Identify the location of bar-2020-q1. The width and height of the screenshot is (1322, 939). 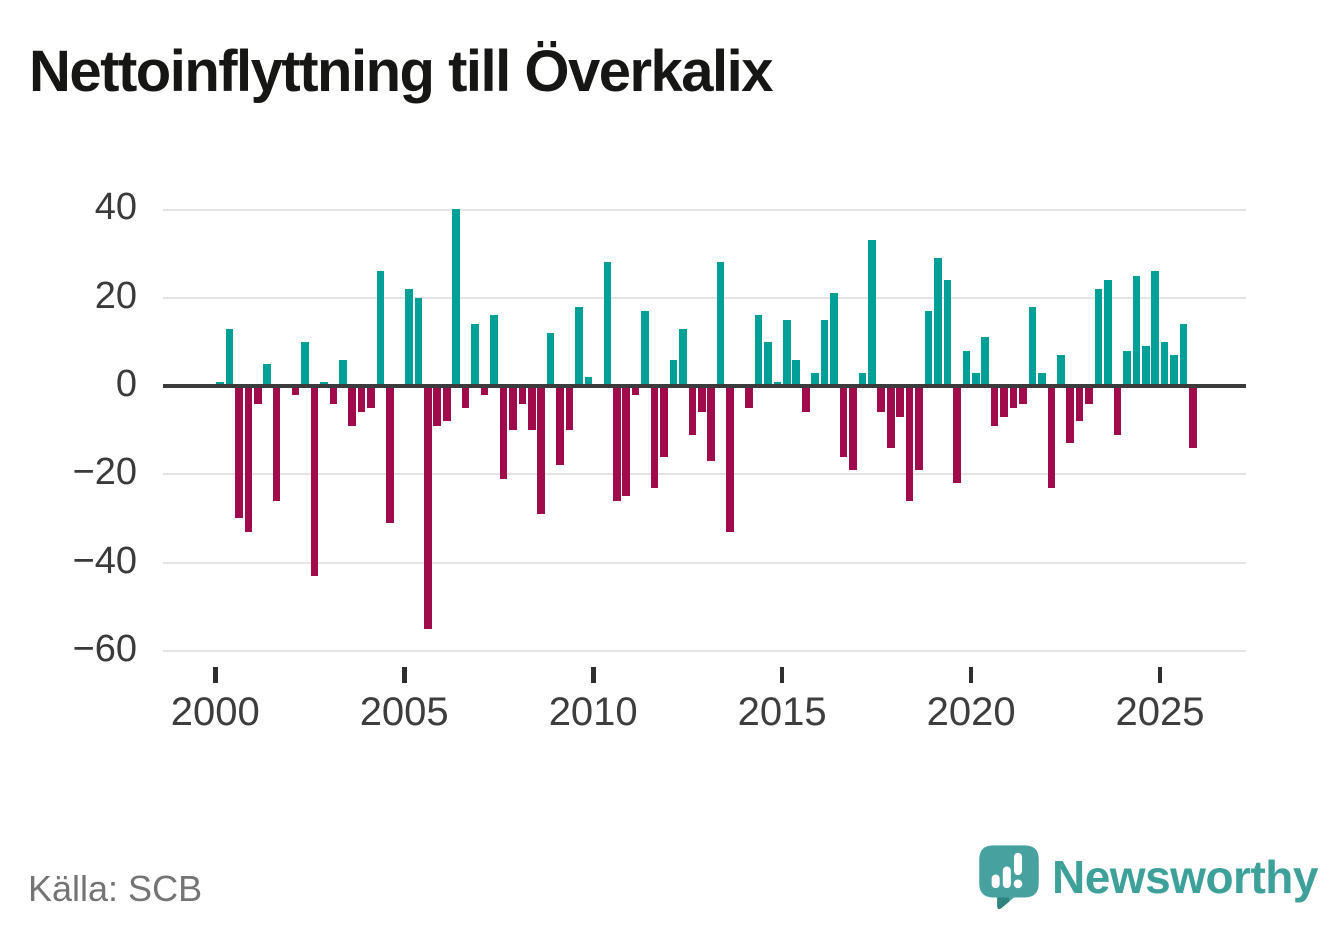
(975, 379).